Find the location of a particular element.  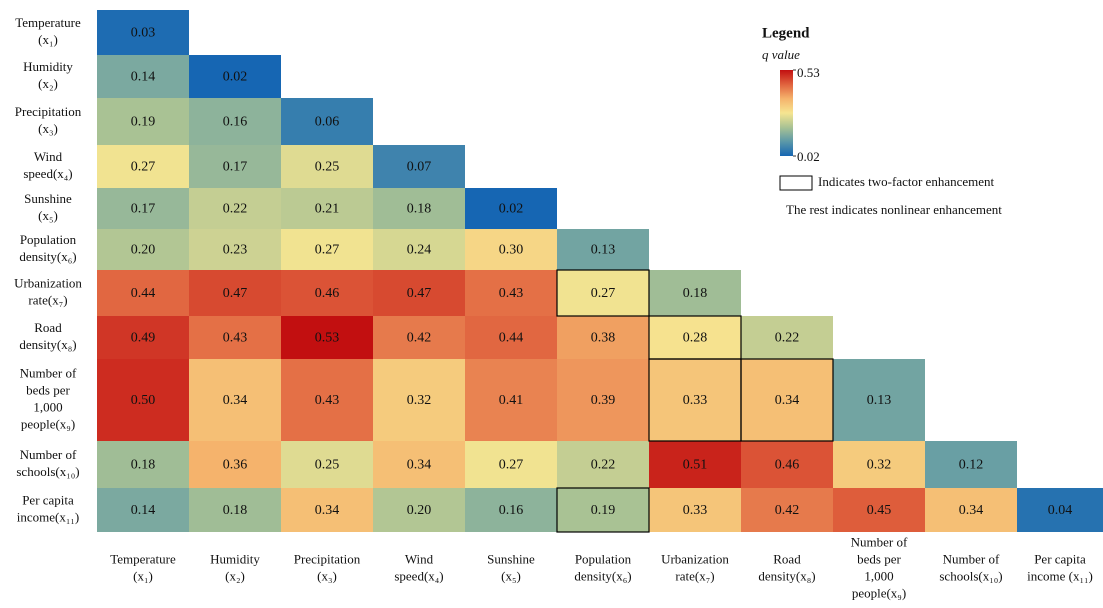

col-label: speed(x₄) is located at coordinates (418, 575).